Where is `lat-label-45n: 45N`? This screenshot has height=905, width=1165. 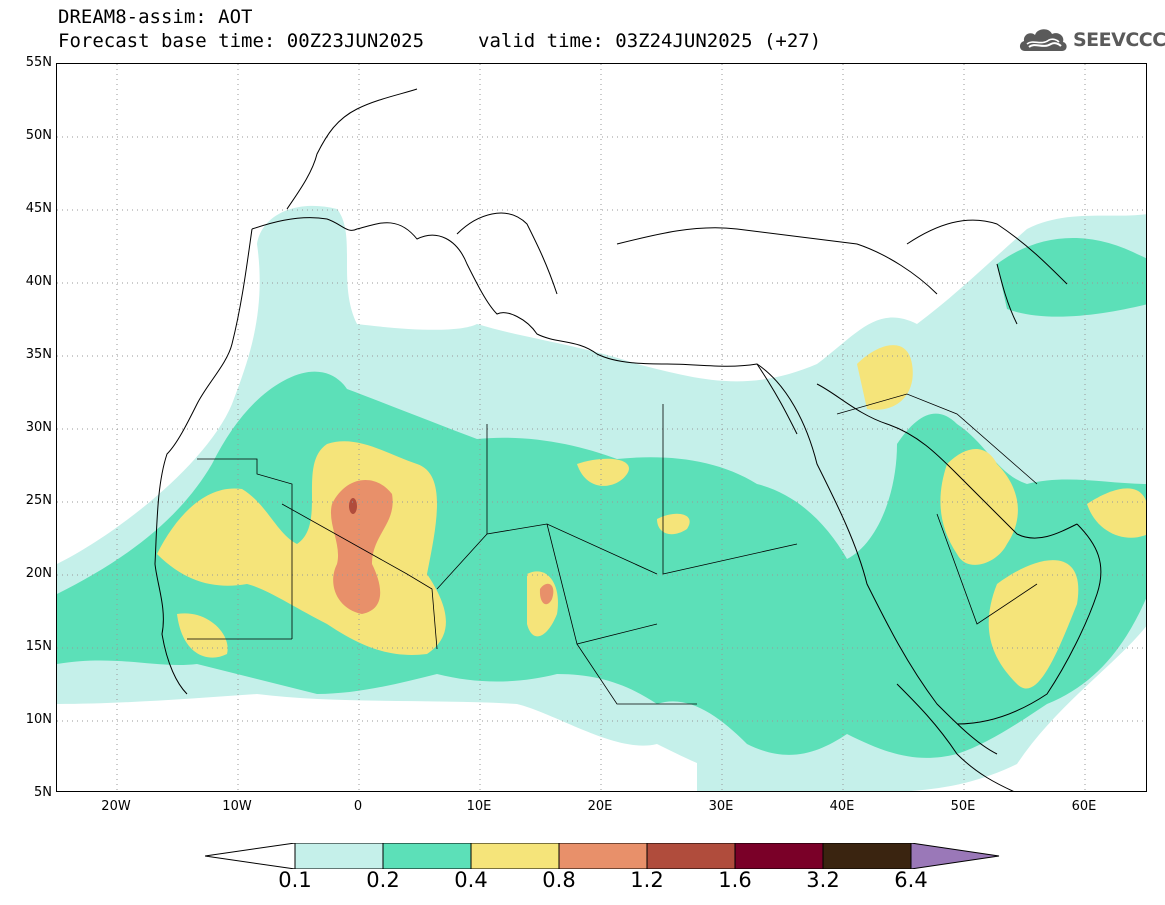
lat-label-45n: 45N is located at coordinates (38, 208).